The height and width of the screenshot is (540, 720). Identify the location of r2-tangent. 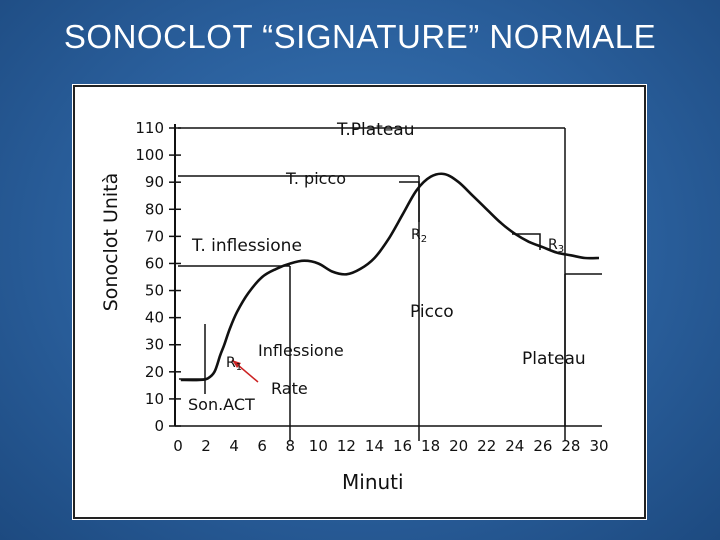
(409, 201).